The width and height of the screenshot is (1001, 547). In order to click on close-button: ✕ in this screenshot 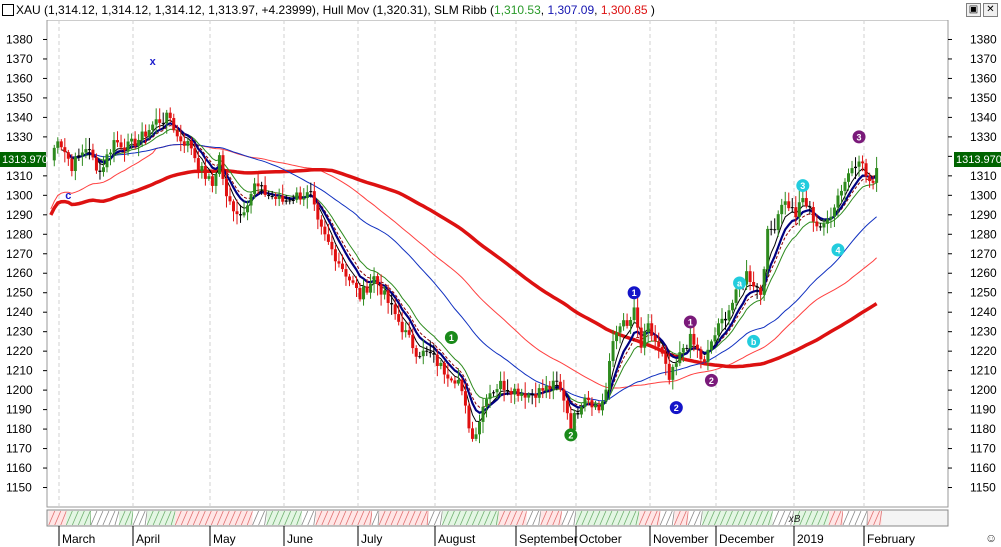, I will do `click(990, 10)`.